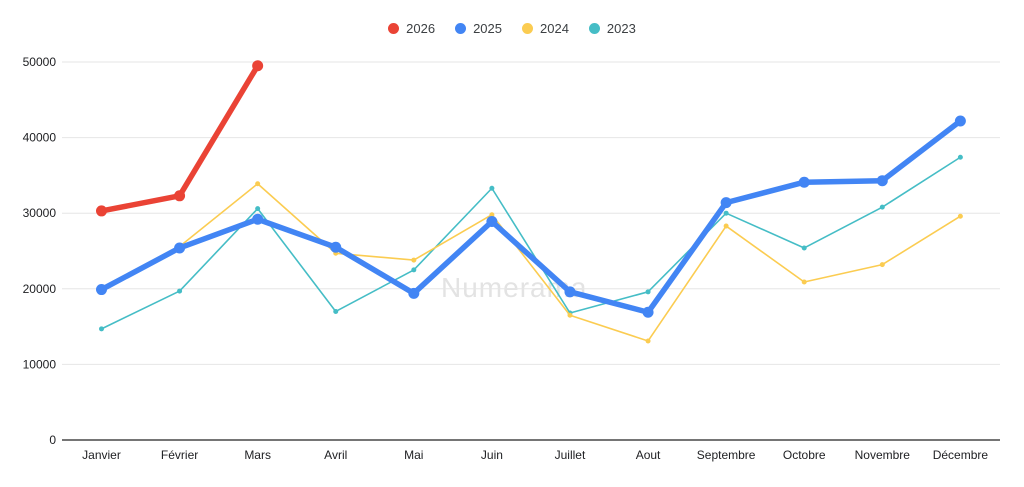 Image resolution: width=1024 pixels, height=487 pixels. What do you see at coordinates (804, 282) in the screenshot?
I see `data-point-2024-Octobre` at bounding box center [804, 282].